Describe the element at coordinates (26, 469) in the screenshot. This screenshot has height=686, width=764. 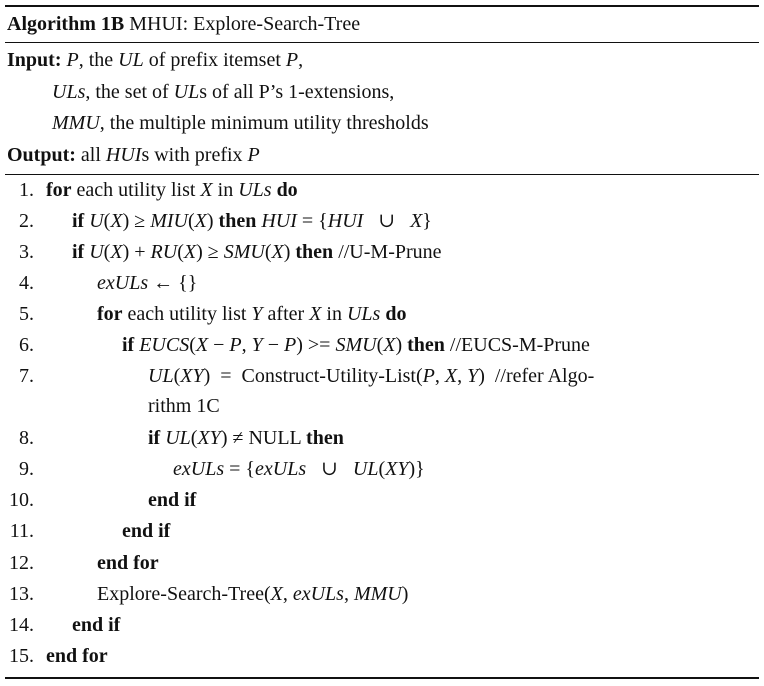
I see `line-number: 9.` at that location.